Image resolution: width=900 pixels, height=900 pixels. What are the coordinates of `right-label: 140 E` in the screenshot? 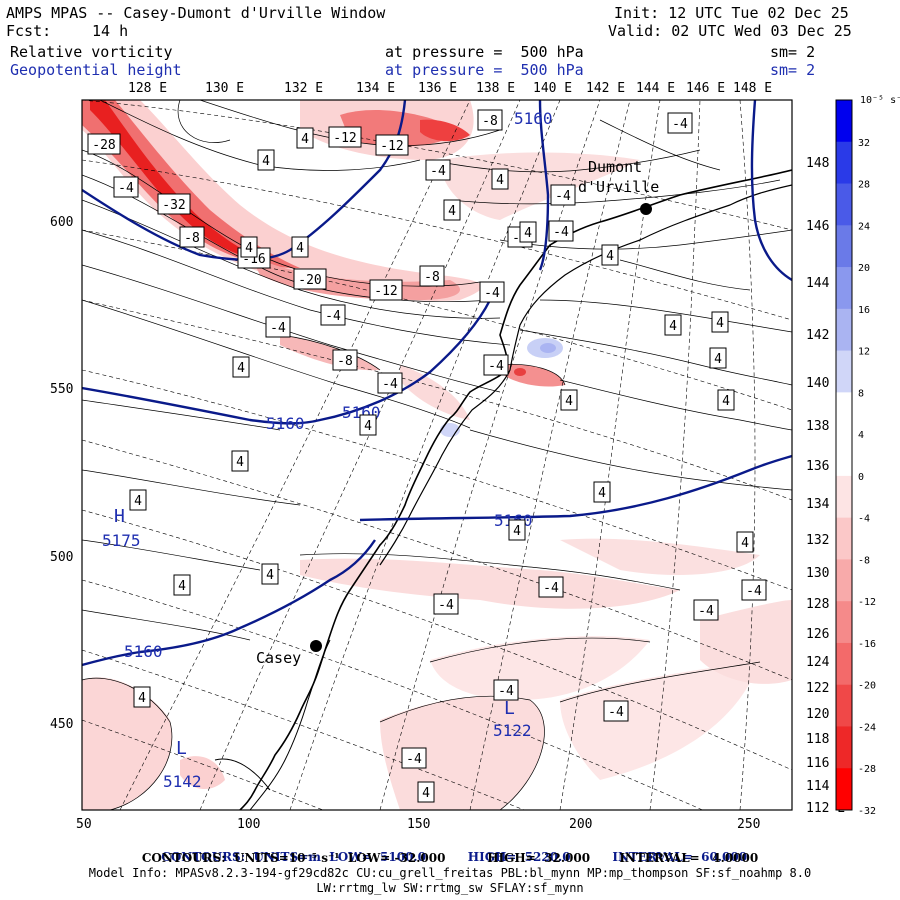 It's located at (825, 383).